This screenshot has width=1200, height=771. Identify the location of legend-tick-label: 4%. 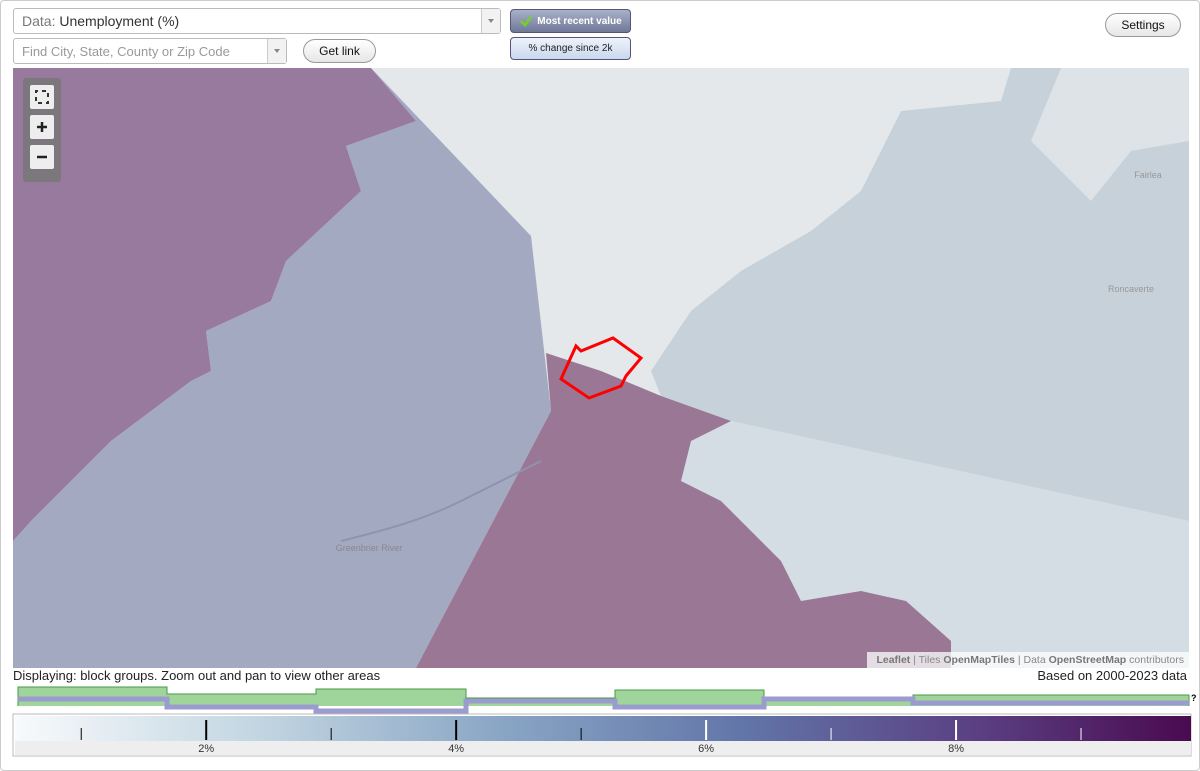
(456, 749).